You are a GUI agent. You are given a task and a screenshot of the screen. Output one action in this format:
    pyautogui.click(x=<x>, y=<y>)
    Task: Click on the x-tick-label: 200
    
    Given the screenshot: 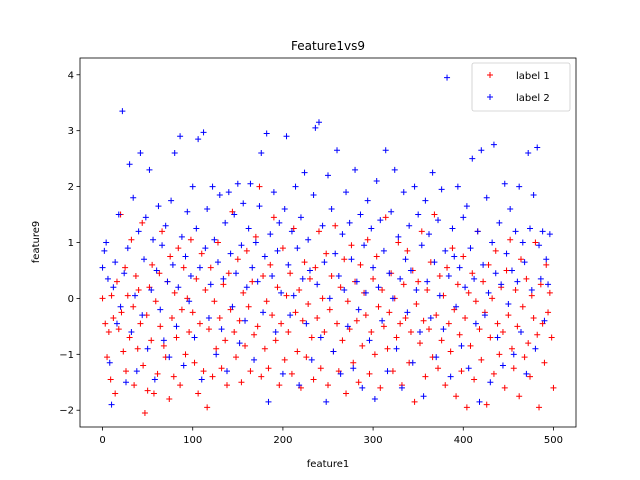 What is the action you would take?
    pyautogui.click(x=282, y=440)
    